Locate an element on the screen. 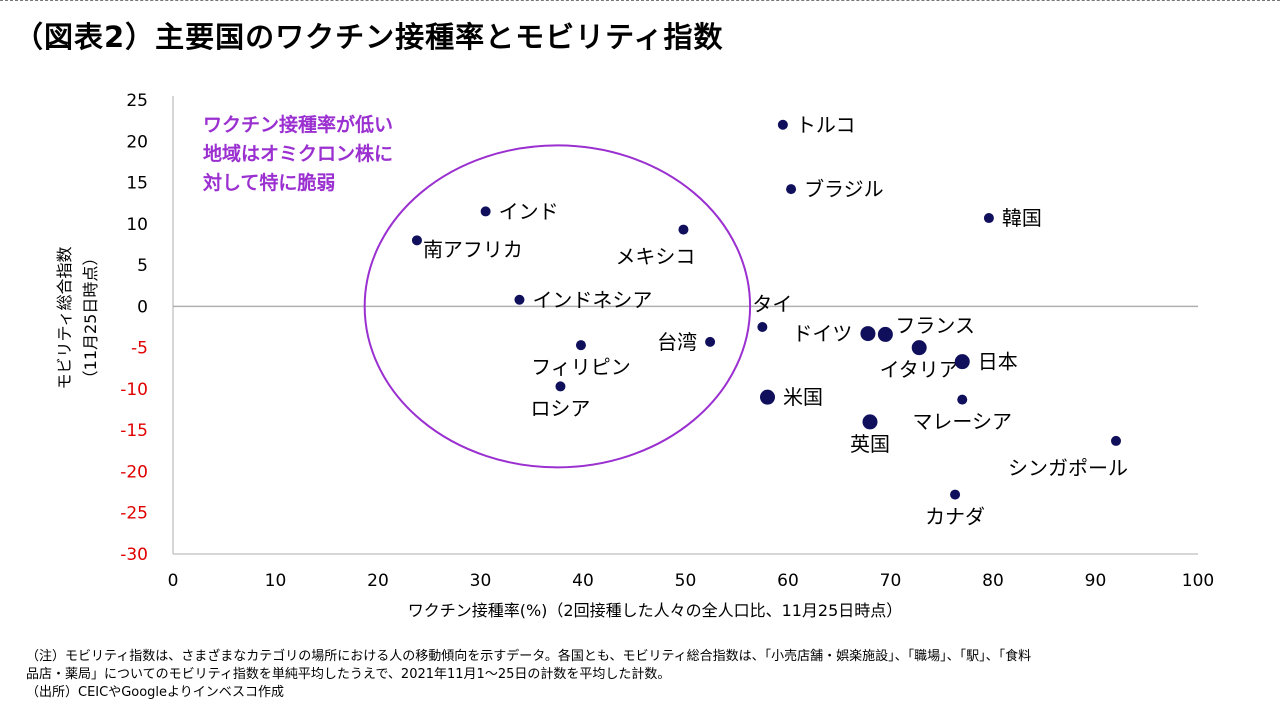  y-tick-label: 5 is located at coordinates (142, 266).